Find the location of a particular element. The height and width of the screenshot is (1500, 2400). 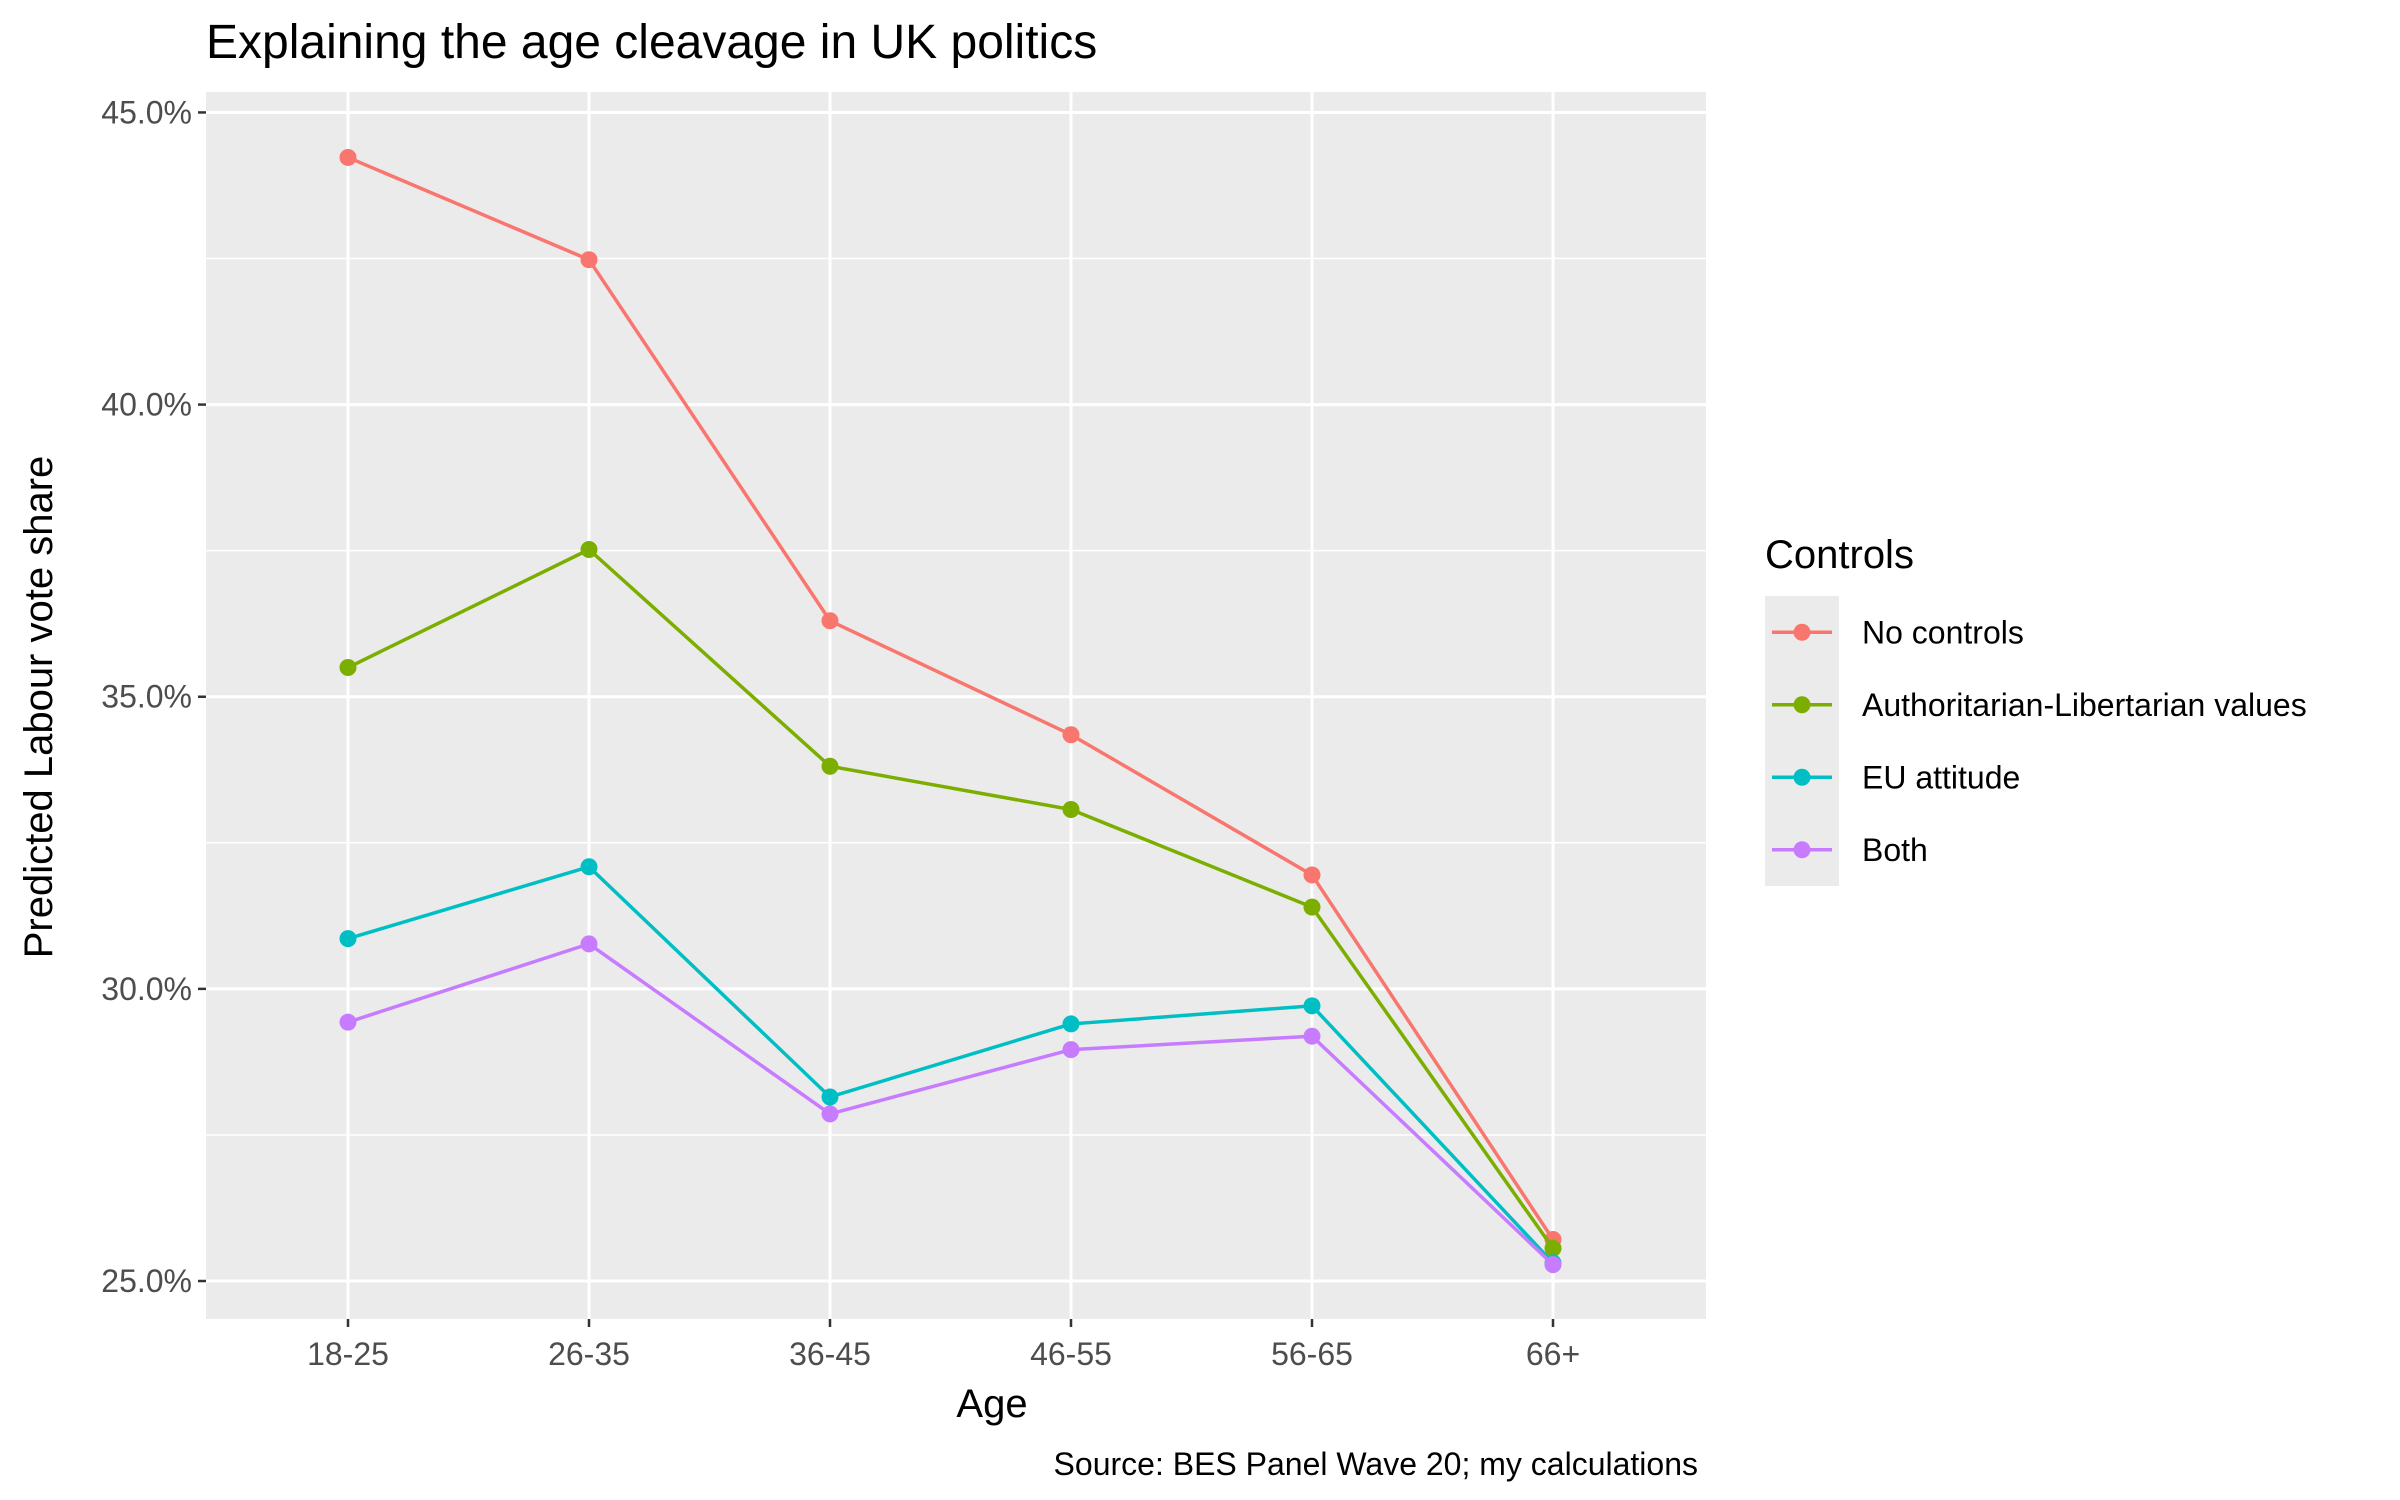

legend-label: Authoritarian-Libertarian values is located at coordinates (2084, 705).